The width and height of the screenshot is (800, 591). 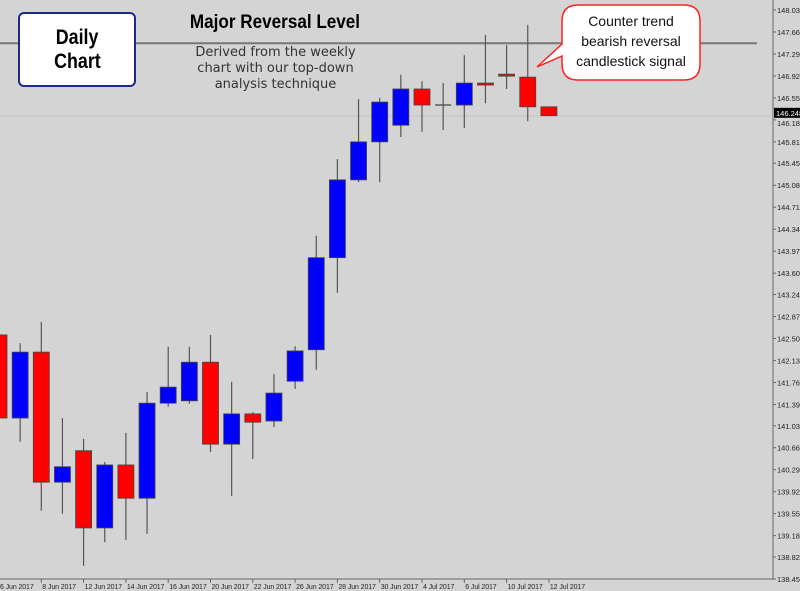 What do you see at coordinates (631, 21) in the screenshot?
I see `callout-line: Counter trend` at bounding box center [631, 21].